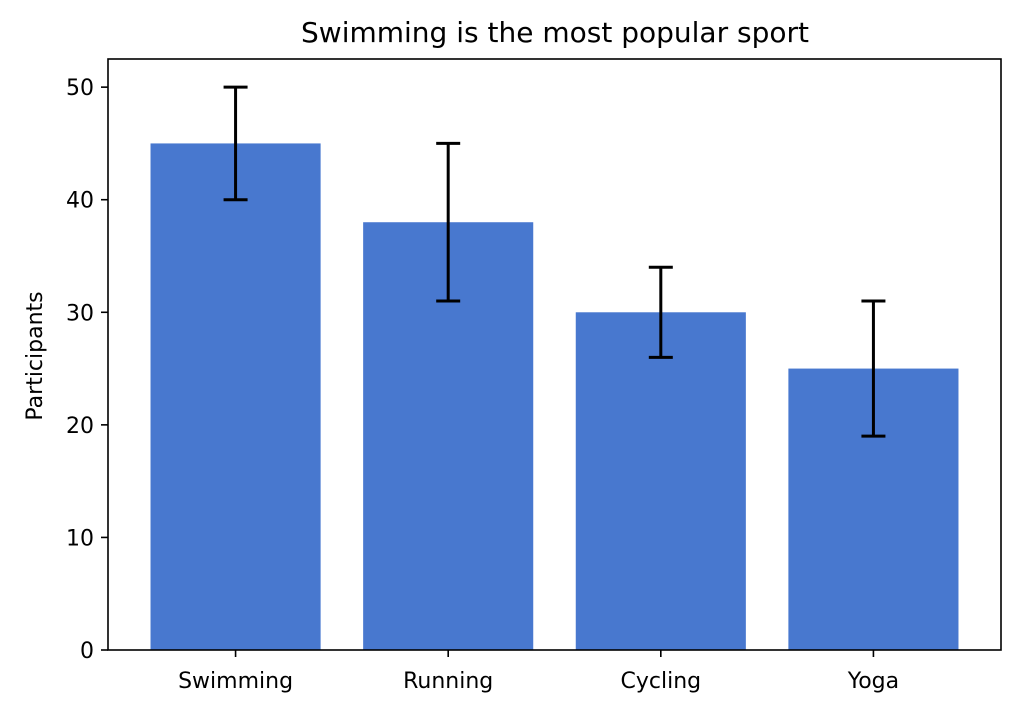 The width and height of the screenshot is (1020, 718). I want to click on bar-swimming, so click(235, 396).